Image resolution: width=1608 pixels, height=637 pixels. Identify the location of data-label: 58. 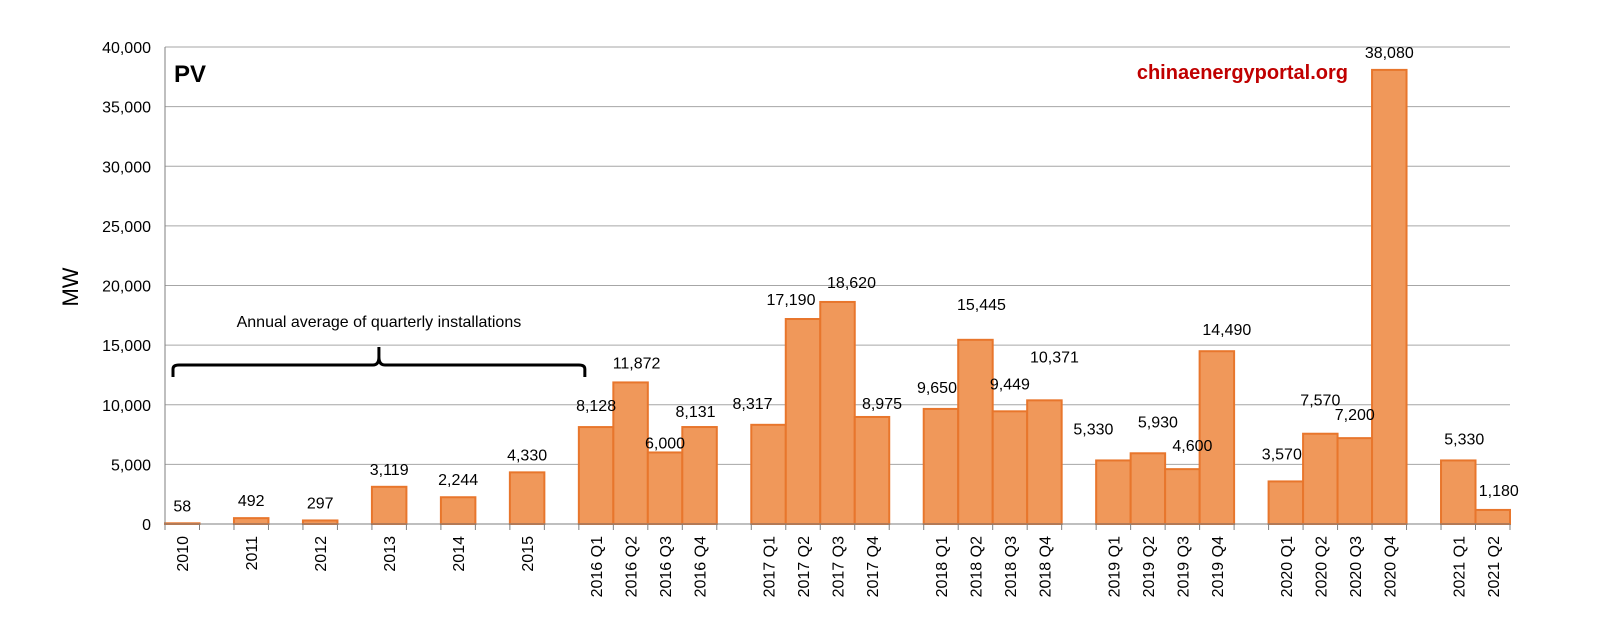
(182, 506).